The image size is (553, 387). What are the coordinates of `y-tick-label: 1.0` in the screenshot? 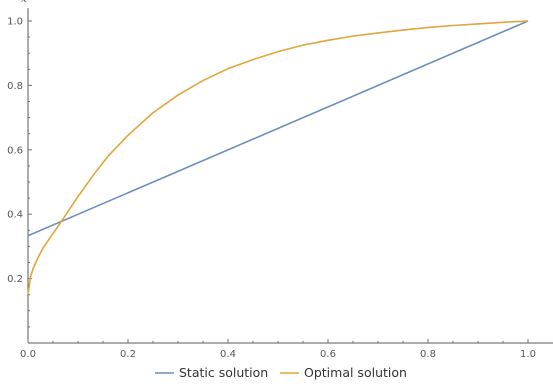 It's located at (15, 22).